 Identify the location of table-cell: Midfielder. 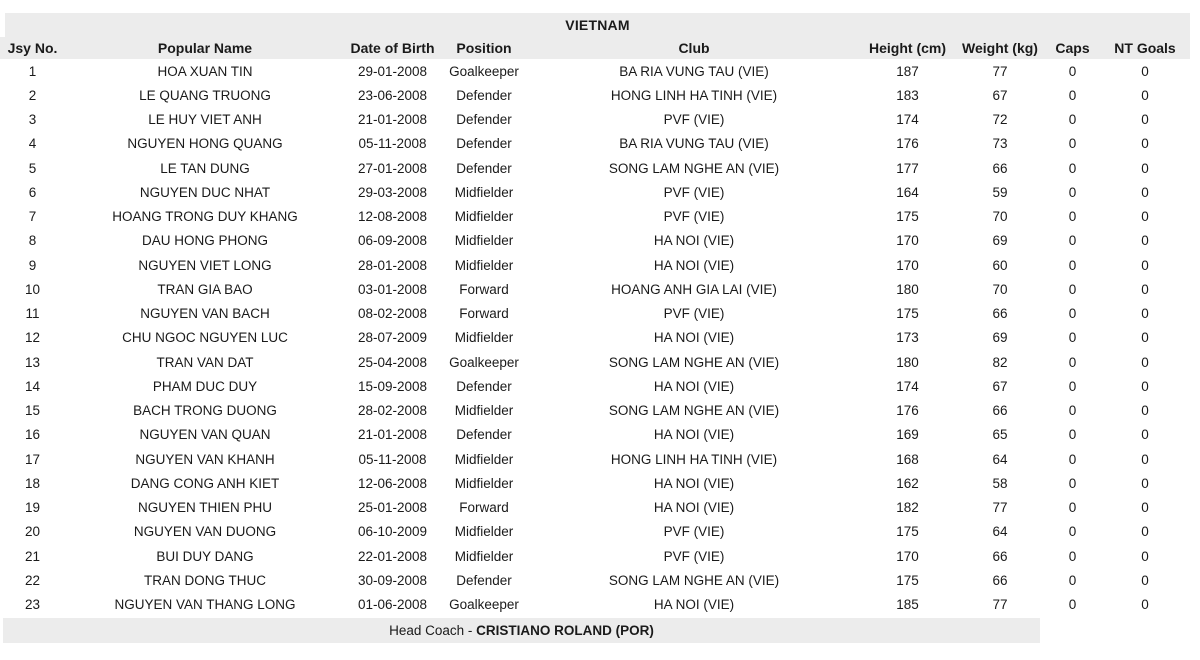
(484, 217).